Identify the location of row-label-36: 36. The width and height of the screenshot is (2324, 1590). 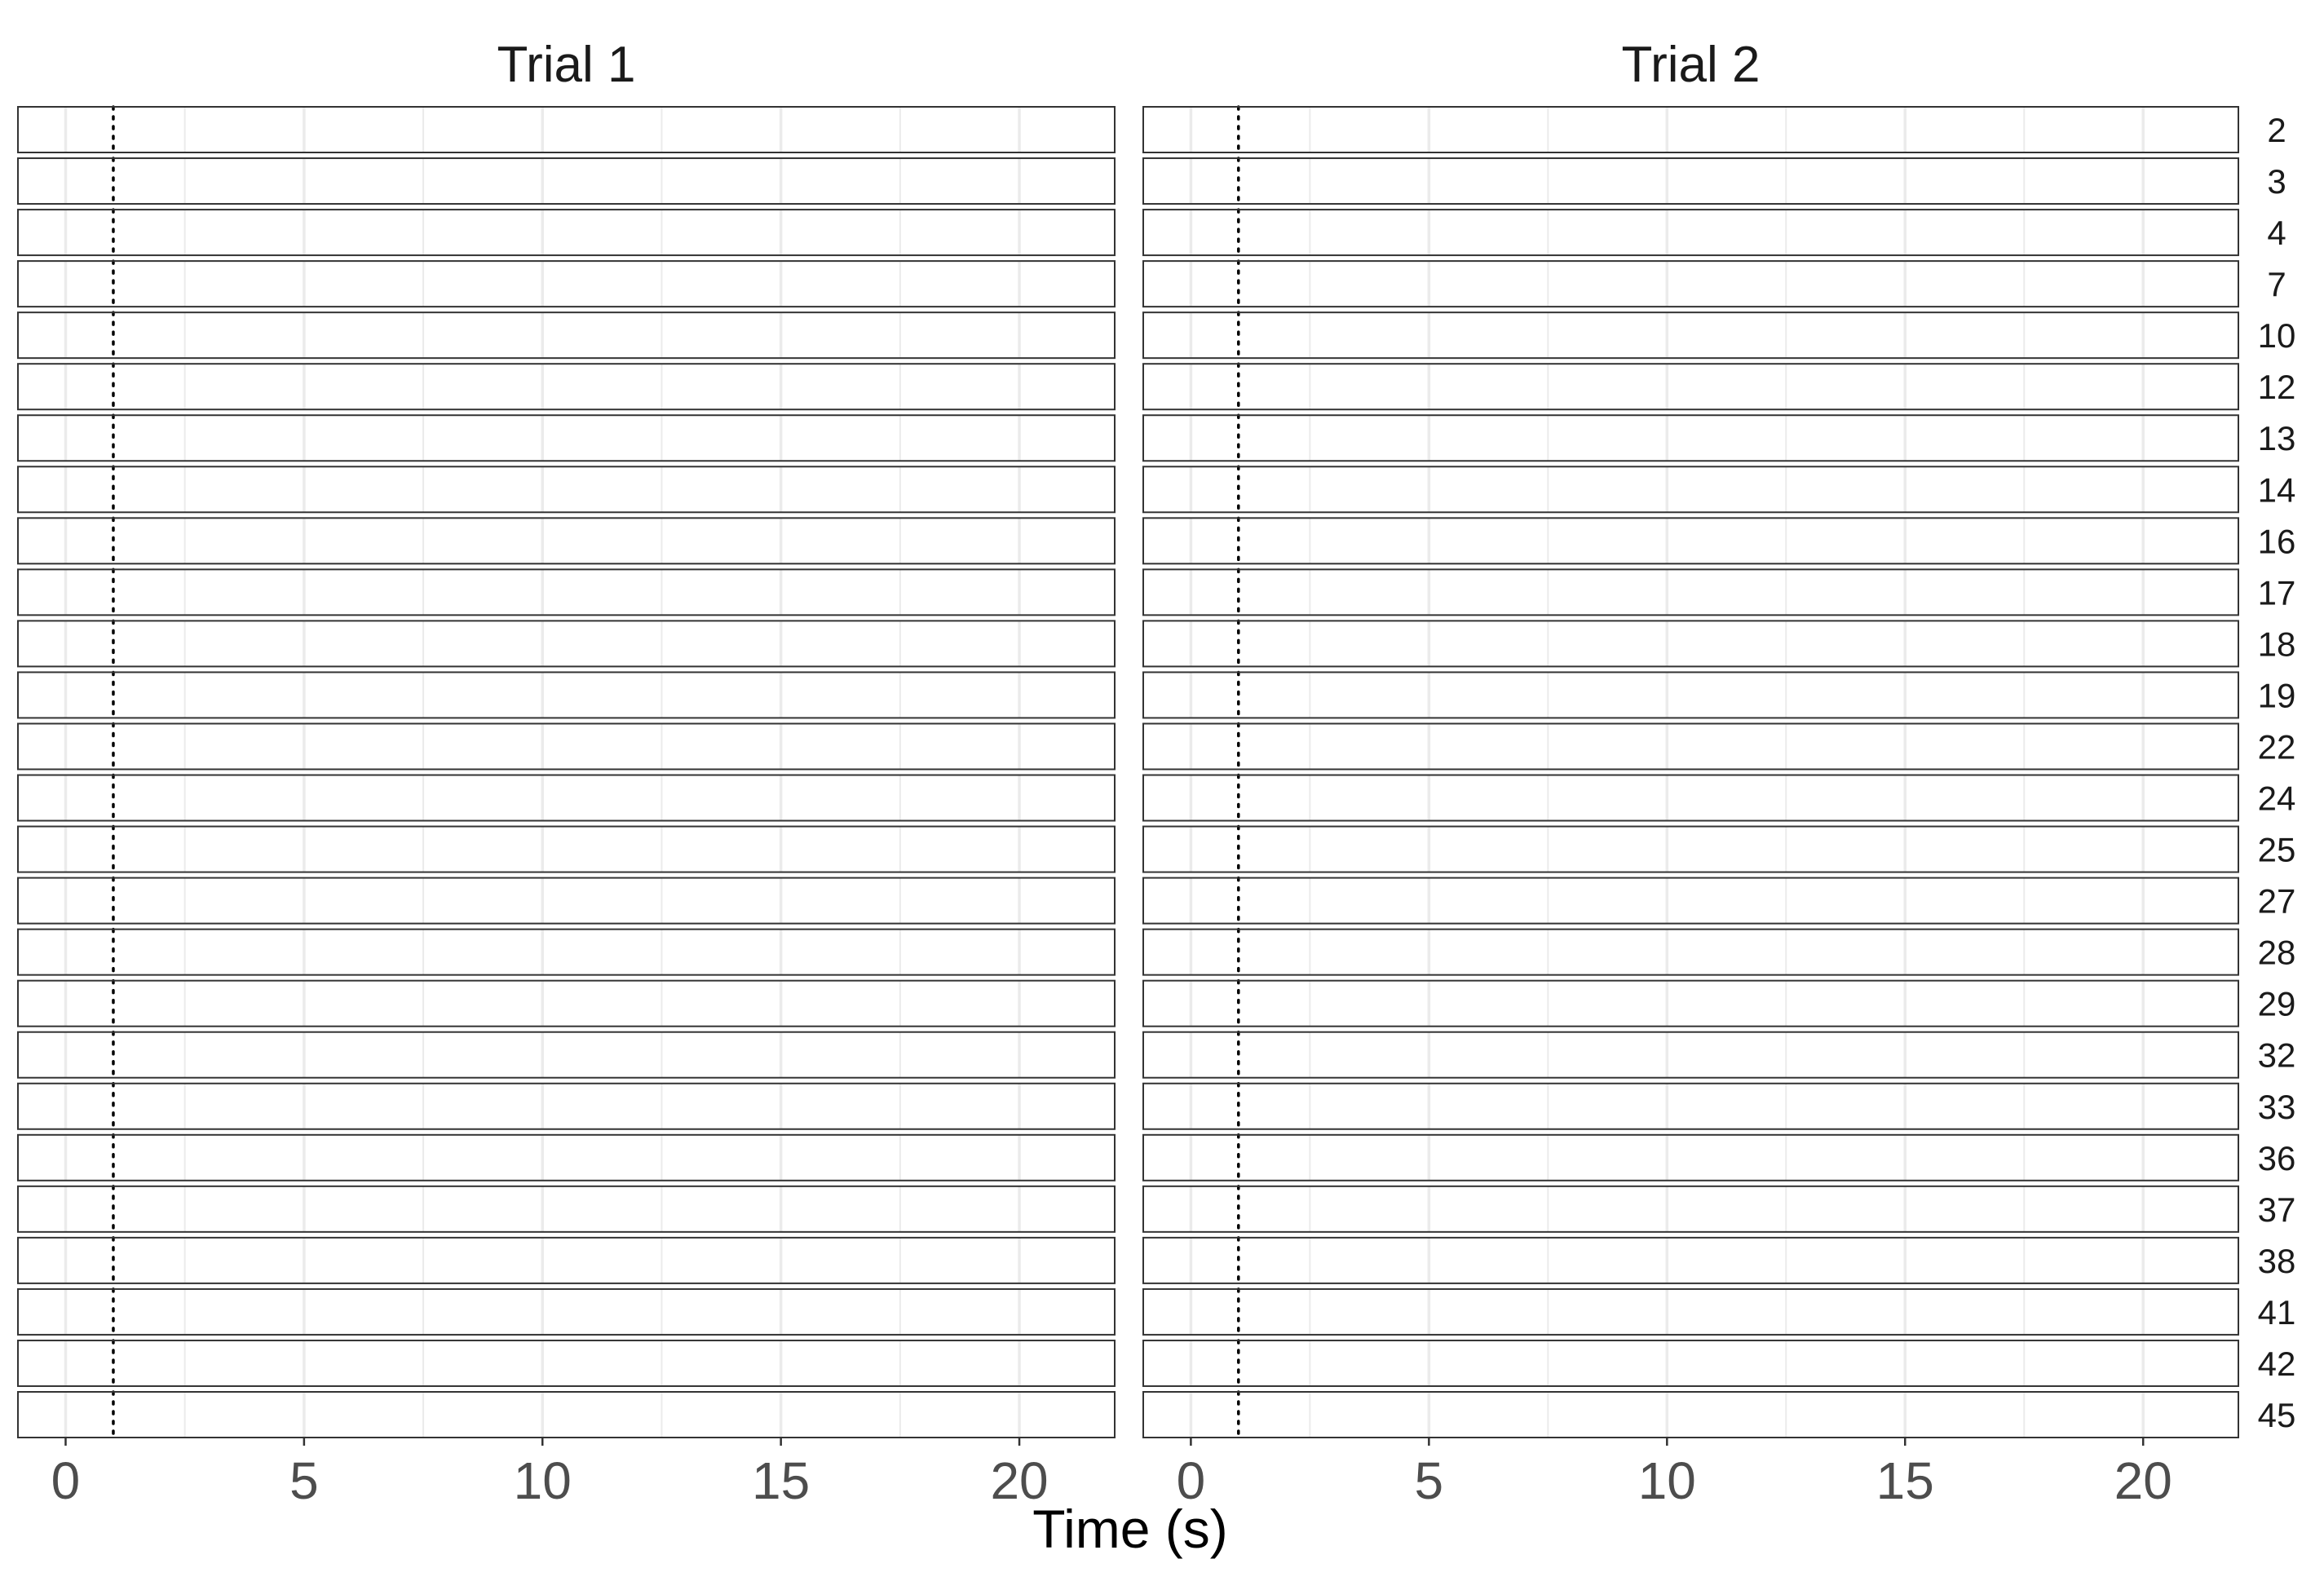
(2277, 1158).